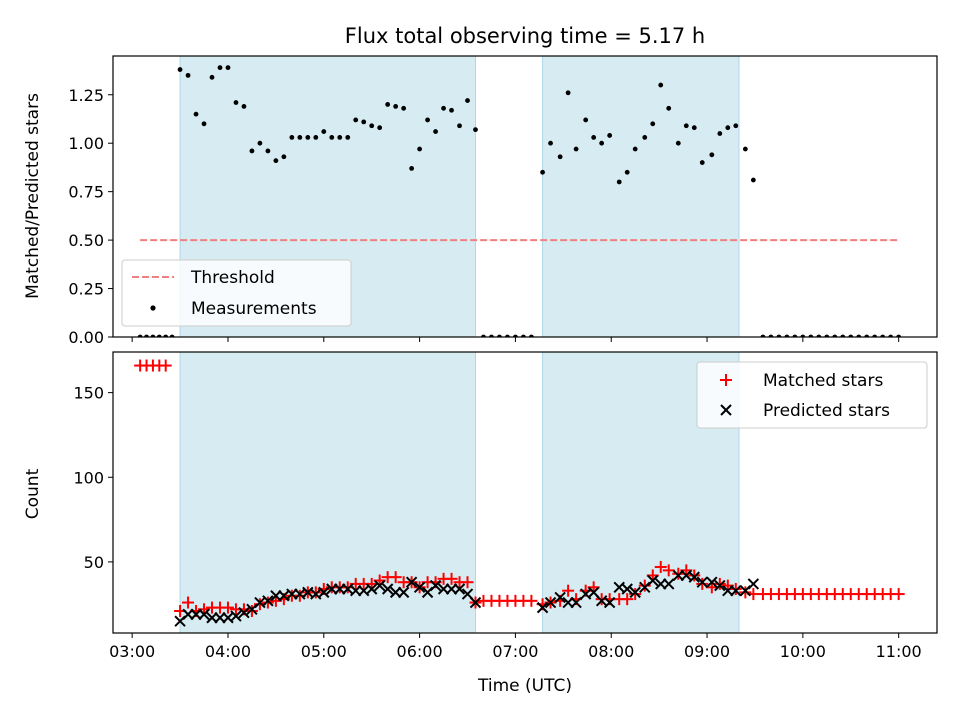 The width and height of the screenshot is (960, 720). I want to click on legend-matched-label: Matched stars, so click(823, 381).